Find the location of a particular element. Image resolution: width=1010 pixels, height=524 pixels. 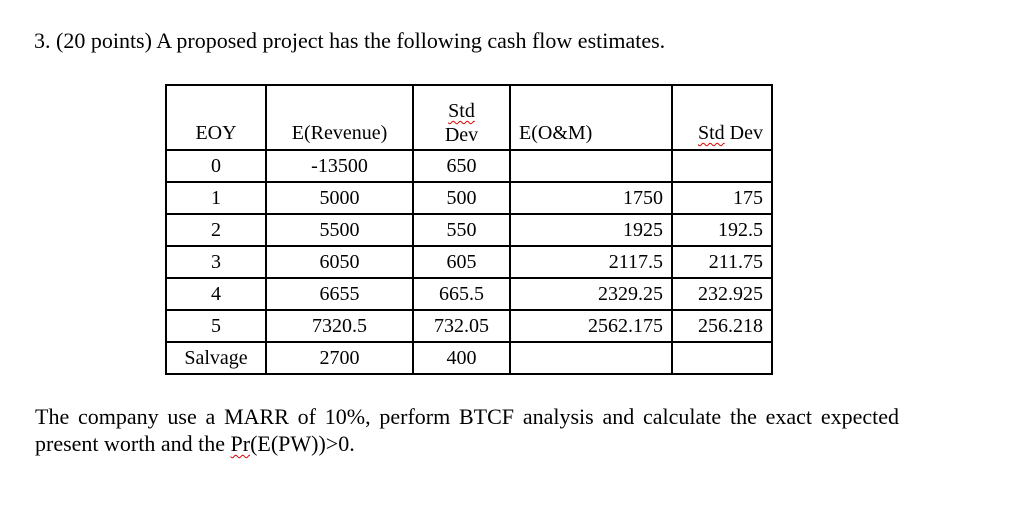

table-cell: 732.05 is located at coordinates (461, 326).